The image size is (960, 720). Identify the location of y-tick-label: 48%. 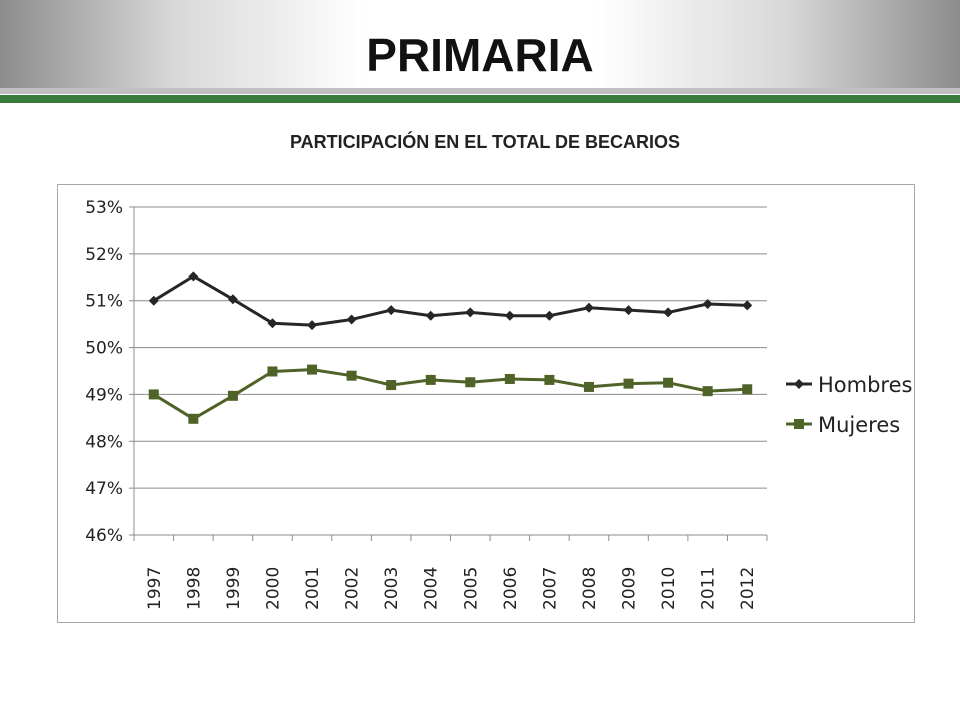
(104, 442).